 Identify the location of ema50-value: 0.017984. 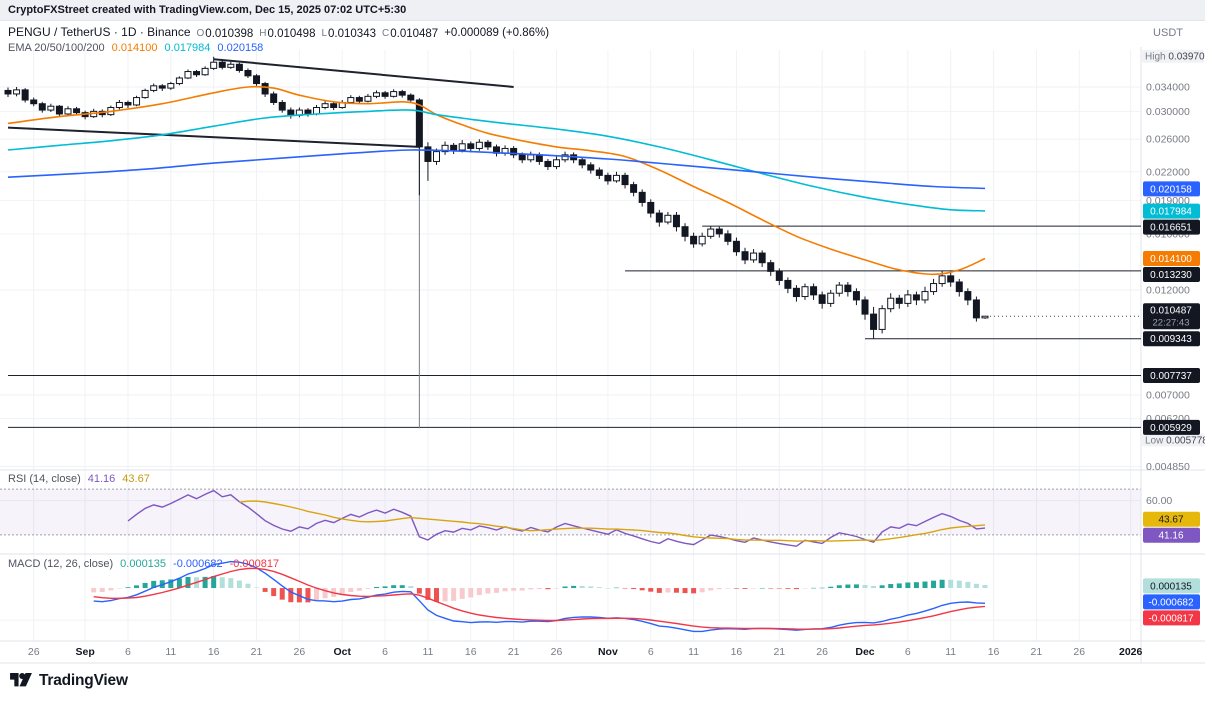
(187, 48).